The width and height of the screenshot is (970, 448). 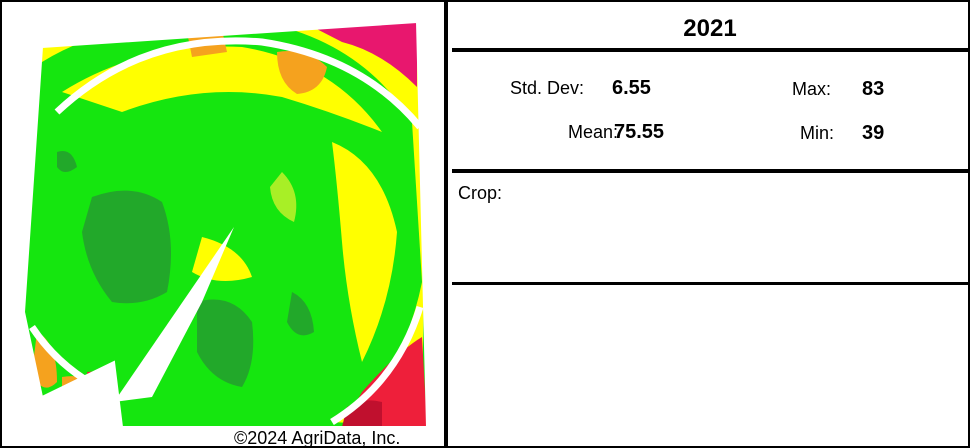 What do you see at coordinates (317, 437) in the screenshot?
I see `copyright-text: ©2024 AgriData, Inc.` at bounding box center [317, 437].